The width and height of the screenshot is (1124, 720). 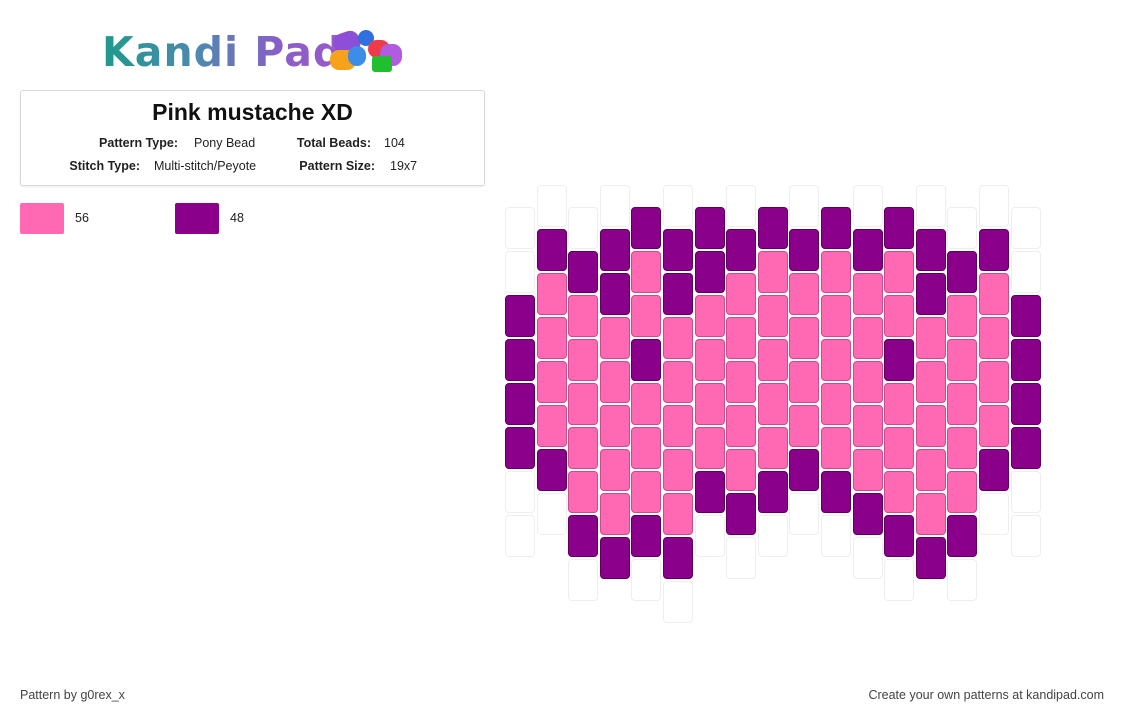 I want to click on total-beads-value: 104, so click(x=394, y=143).